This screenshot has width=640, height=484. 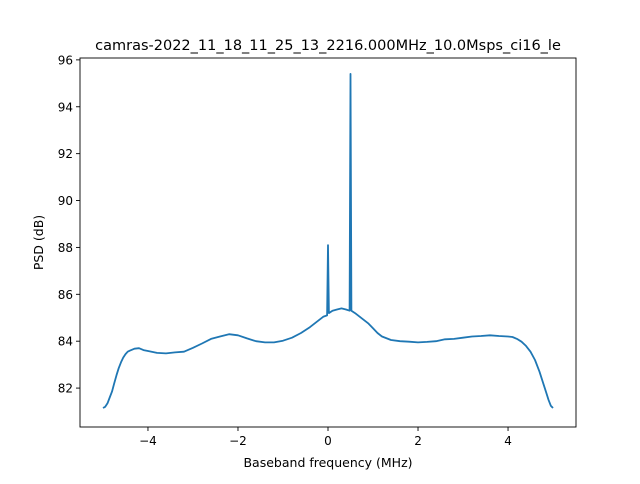 What do you see at coordinates (65, 201) in the screenshot?
I see `y-tick-label: 90` at bounding box center [65, 201].